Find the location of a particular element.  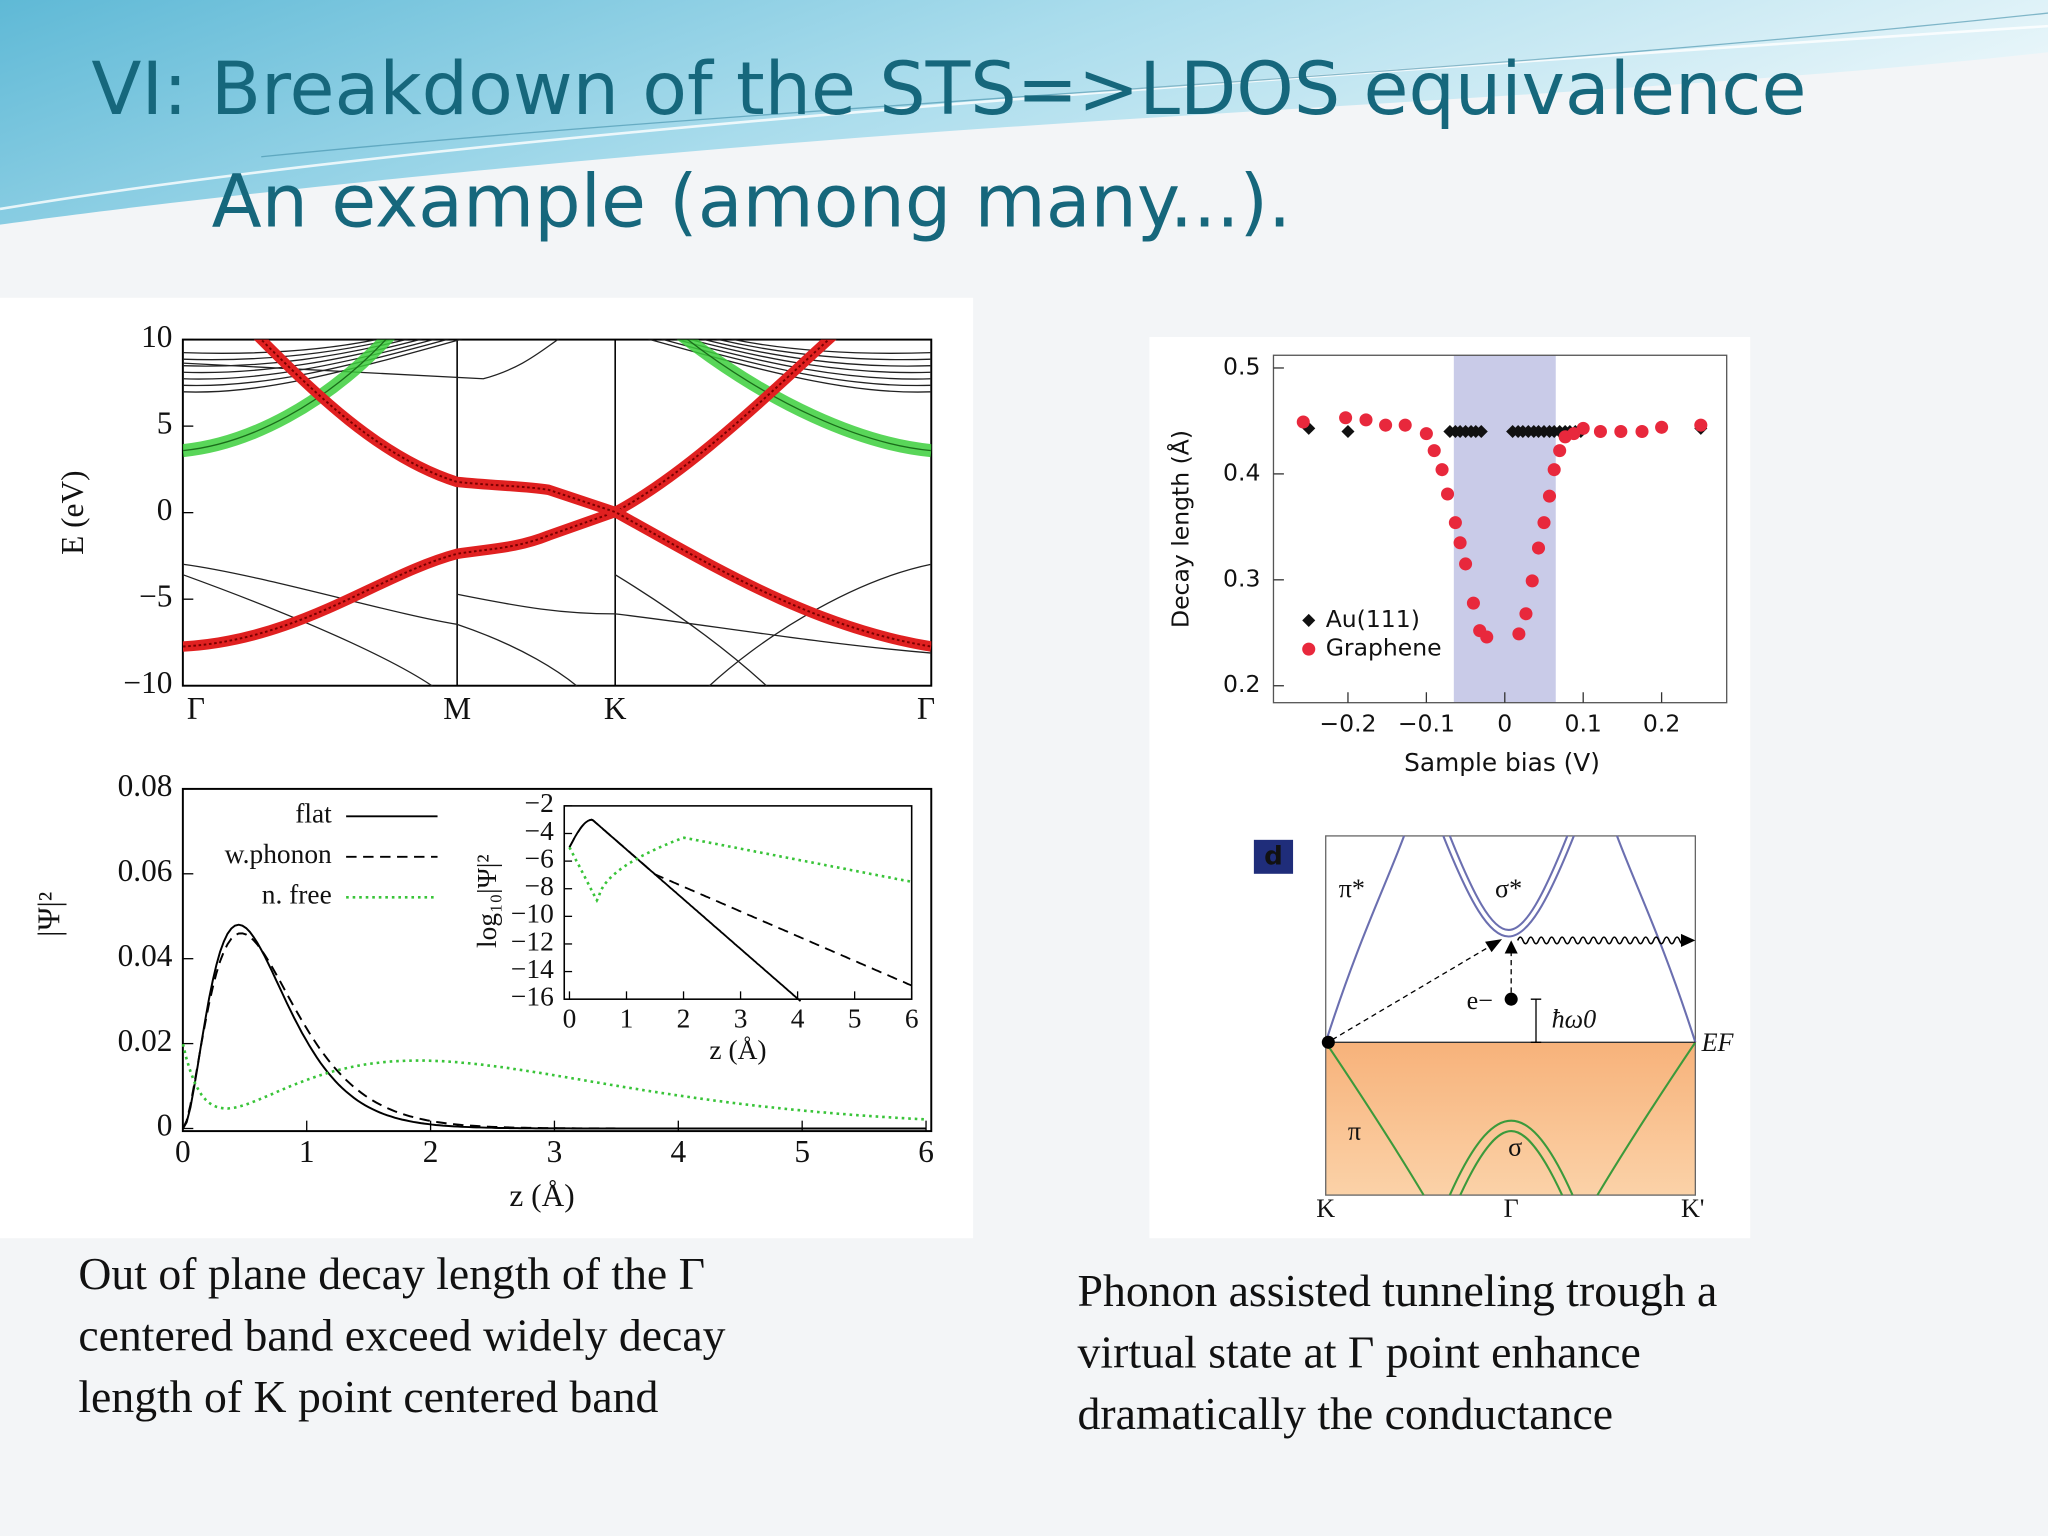

legend-label: Au(111) is located at coordinates (1373, 619).